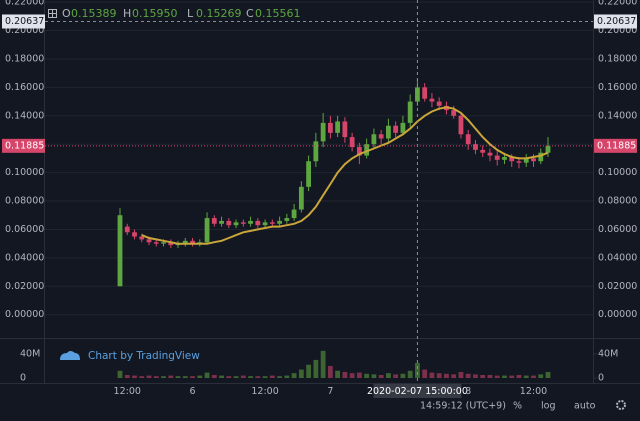 The height and width of the screenshot is (421, 640). What do you see at coordinates (52, 13) in the screenshot?
I see `legend-icon` at bounding box center [52, 13].